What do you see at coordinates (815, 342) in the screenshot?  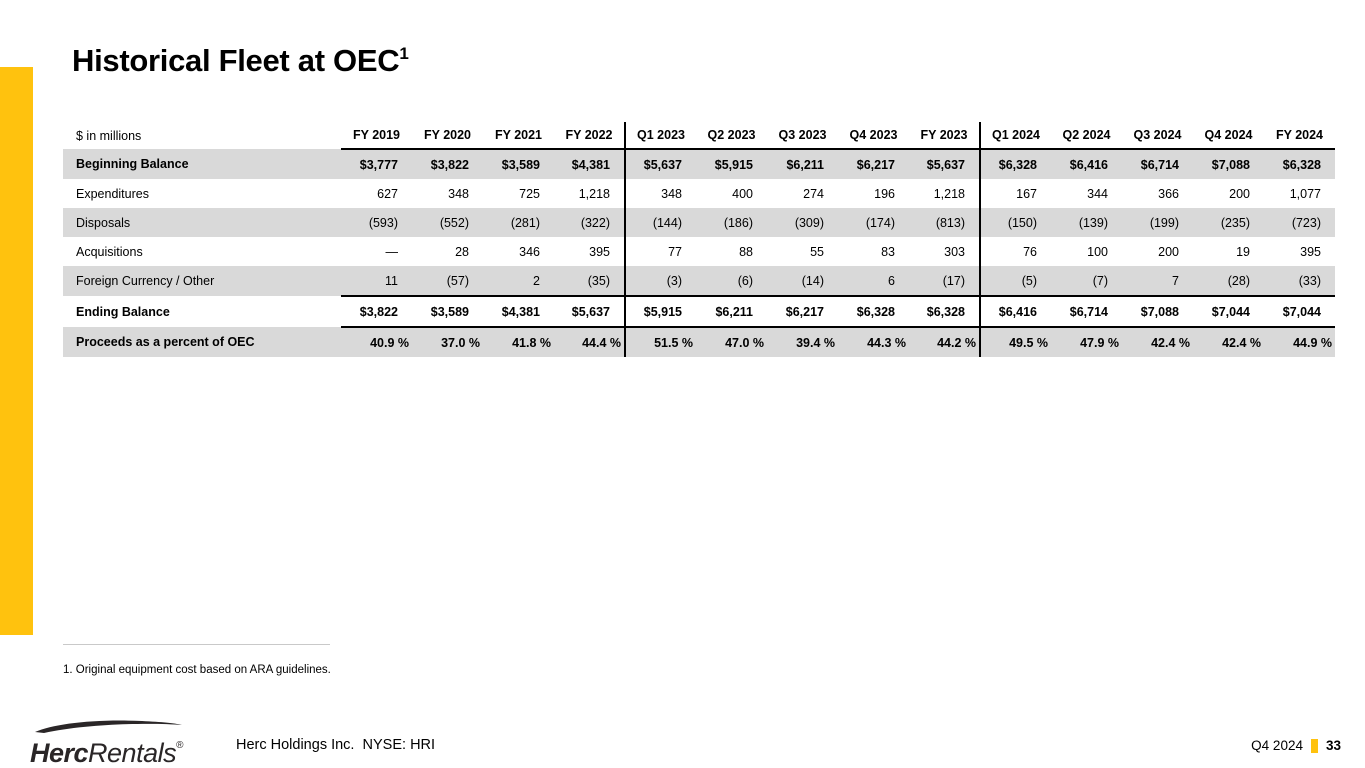 I see `cell-value: 39.4 %` at bounding box center [815, 342].